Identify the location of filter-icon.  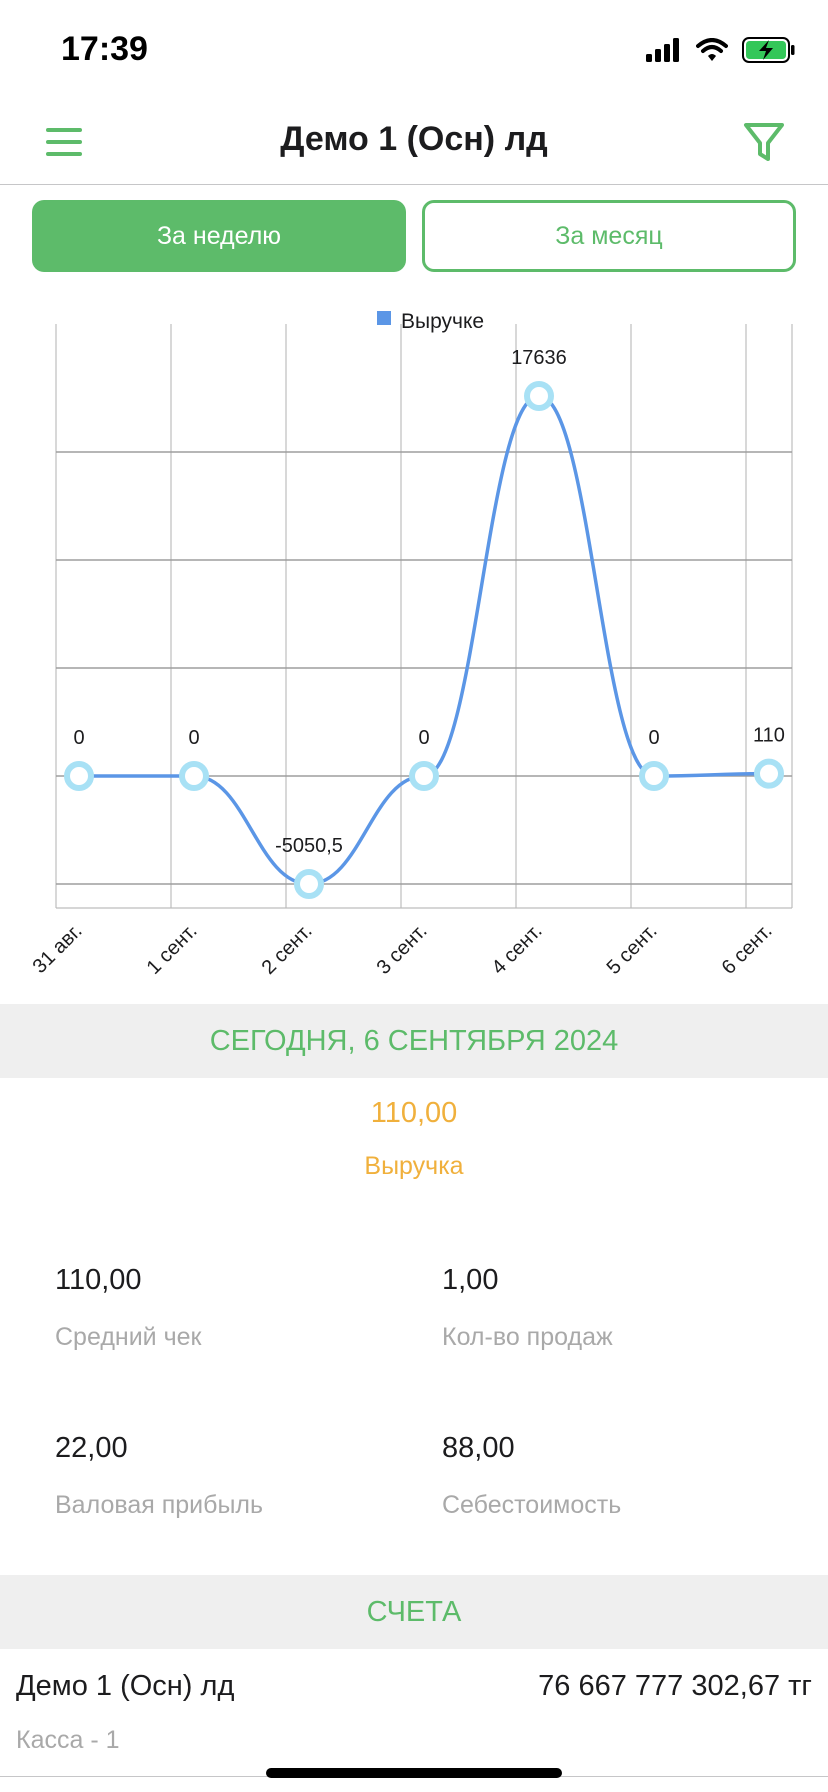
(764, 142).